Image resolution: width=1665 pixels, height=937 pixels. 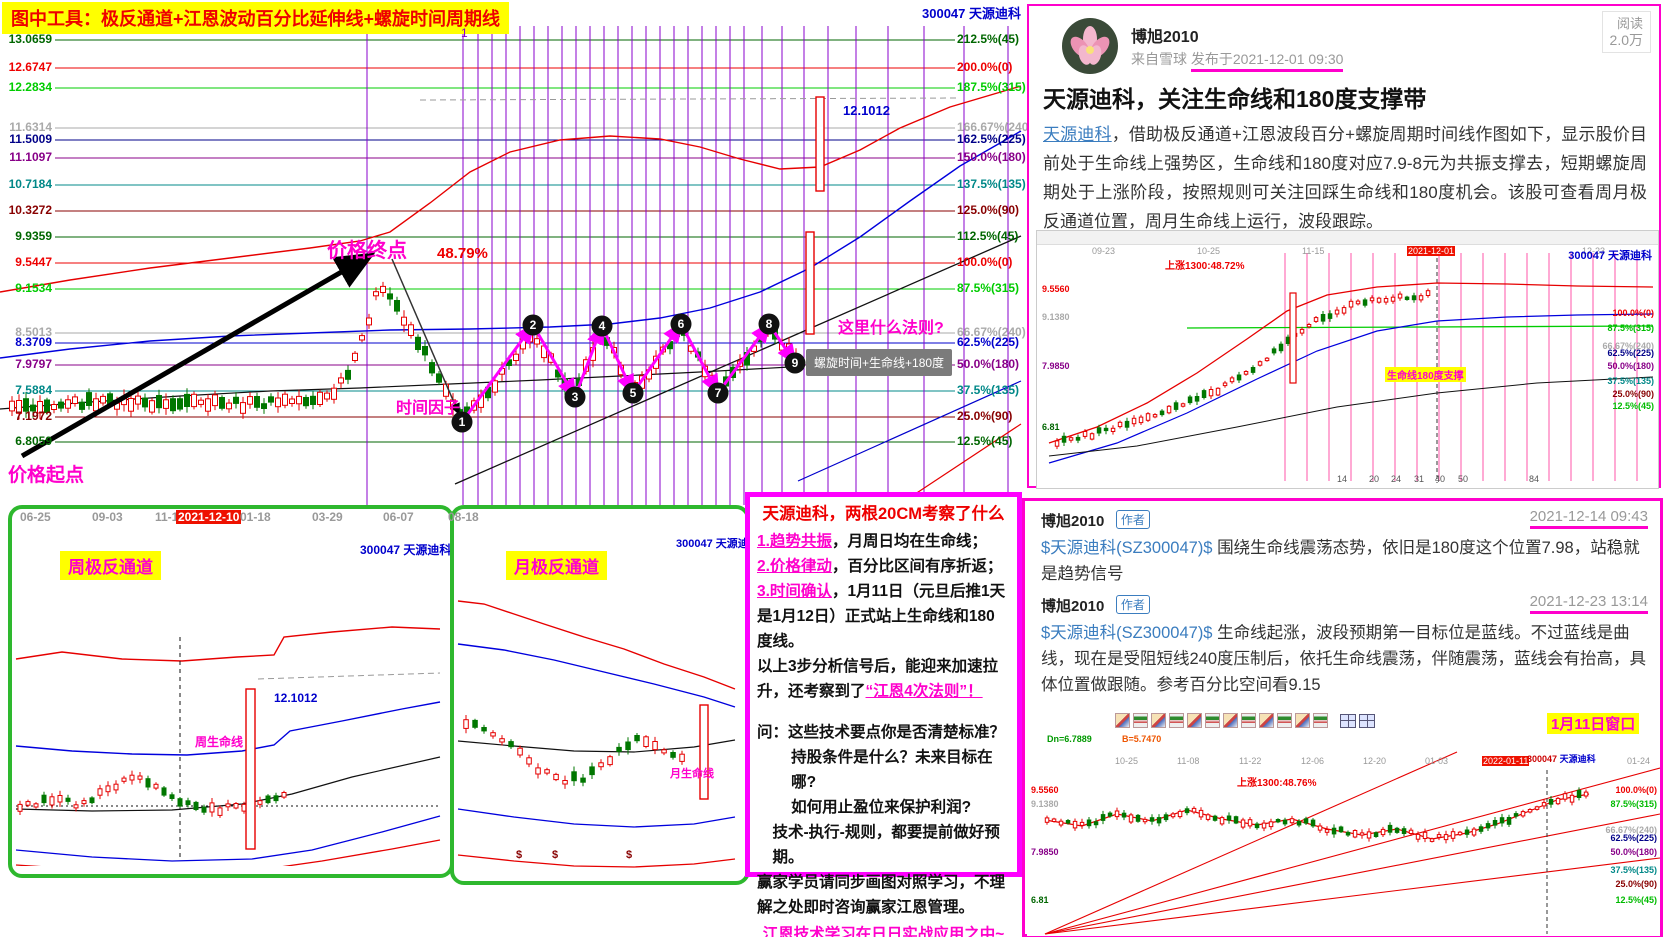 What do you see at coordinates (1267, 61) in the screenshot?
I see `post-publish-time: 发布于2021-12-01 09:30` at bounding box center [1267, 61].